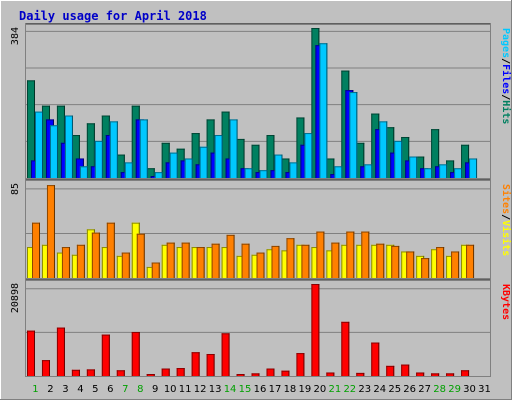  Describe the element at coordinates (215, 389) in the screenshot. I see `day-label-13: 13` at that location.